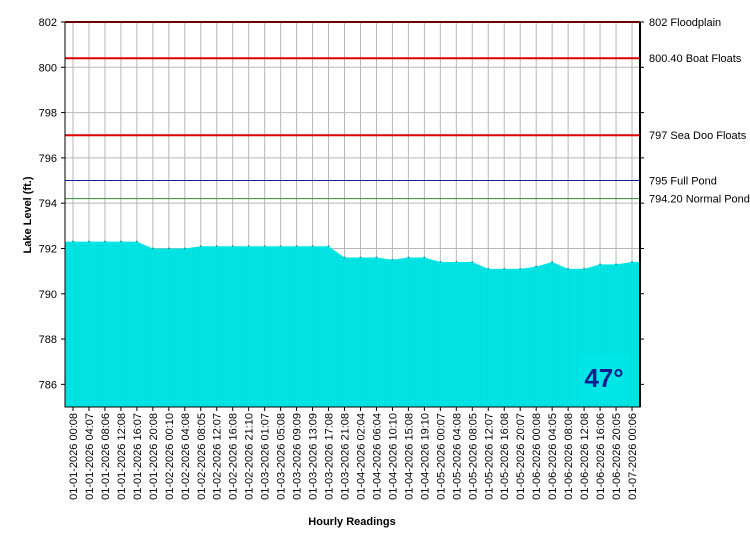  Describe the element at coordinates (473, 456) in the screenshot. I see `x-tick-label: 01-05-2026 08:05` at that location.